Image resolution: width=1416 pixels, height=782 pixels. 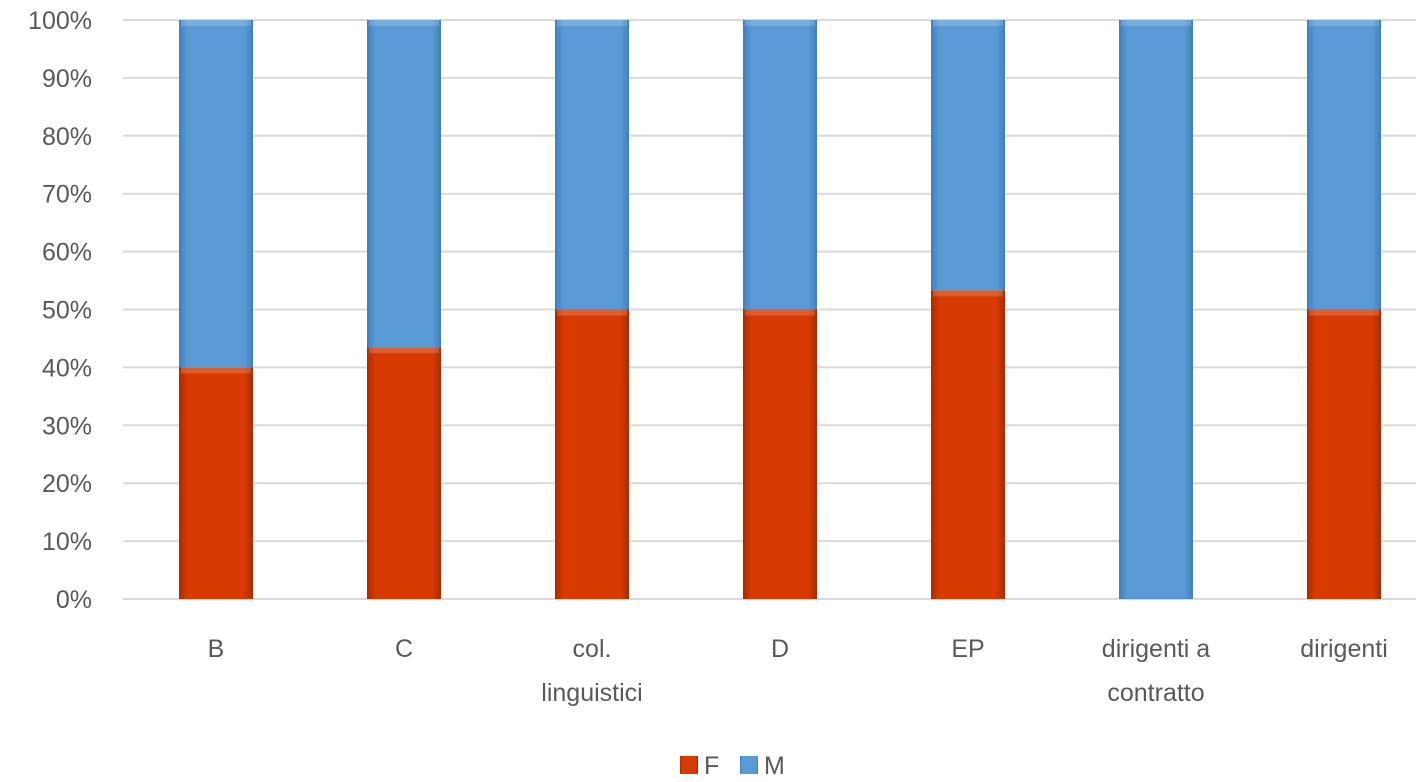 What do you see at coordinates (967, 649) in the screenshot?
I see `x-tick-label: EP` at bounding box center [967, 649].